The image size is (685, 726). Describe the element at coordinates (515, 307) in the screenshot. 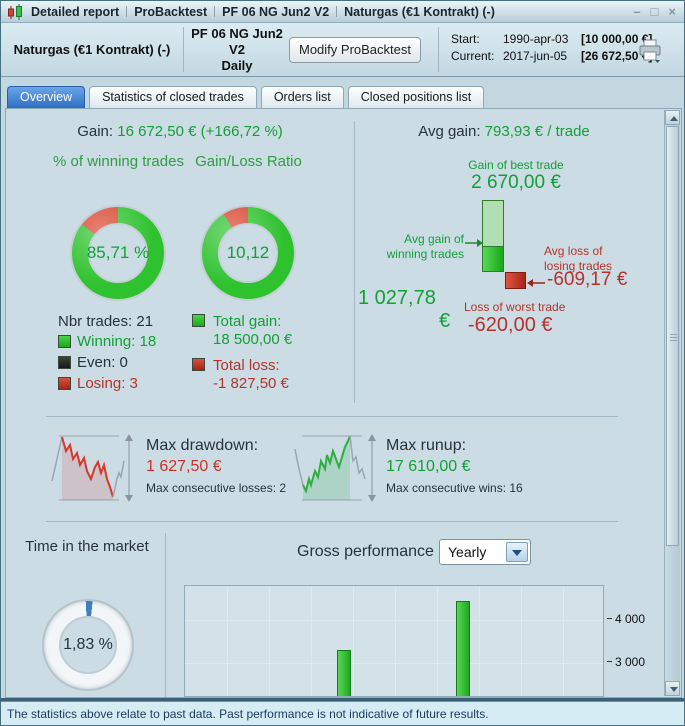

I see `worst-trade-label: Loss of worst trade` at that location.